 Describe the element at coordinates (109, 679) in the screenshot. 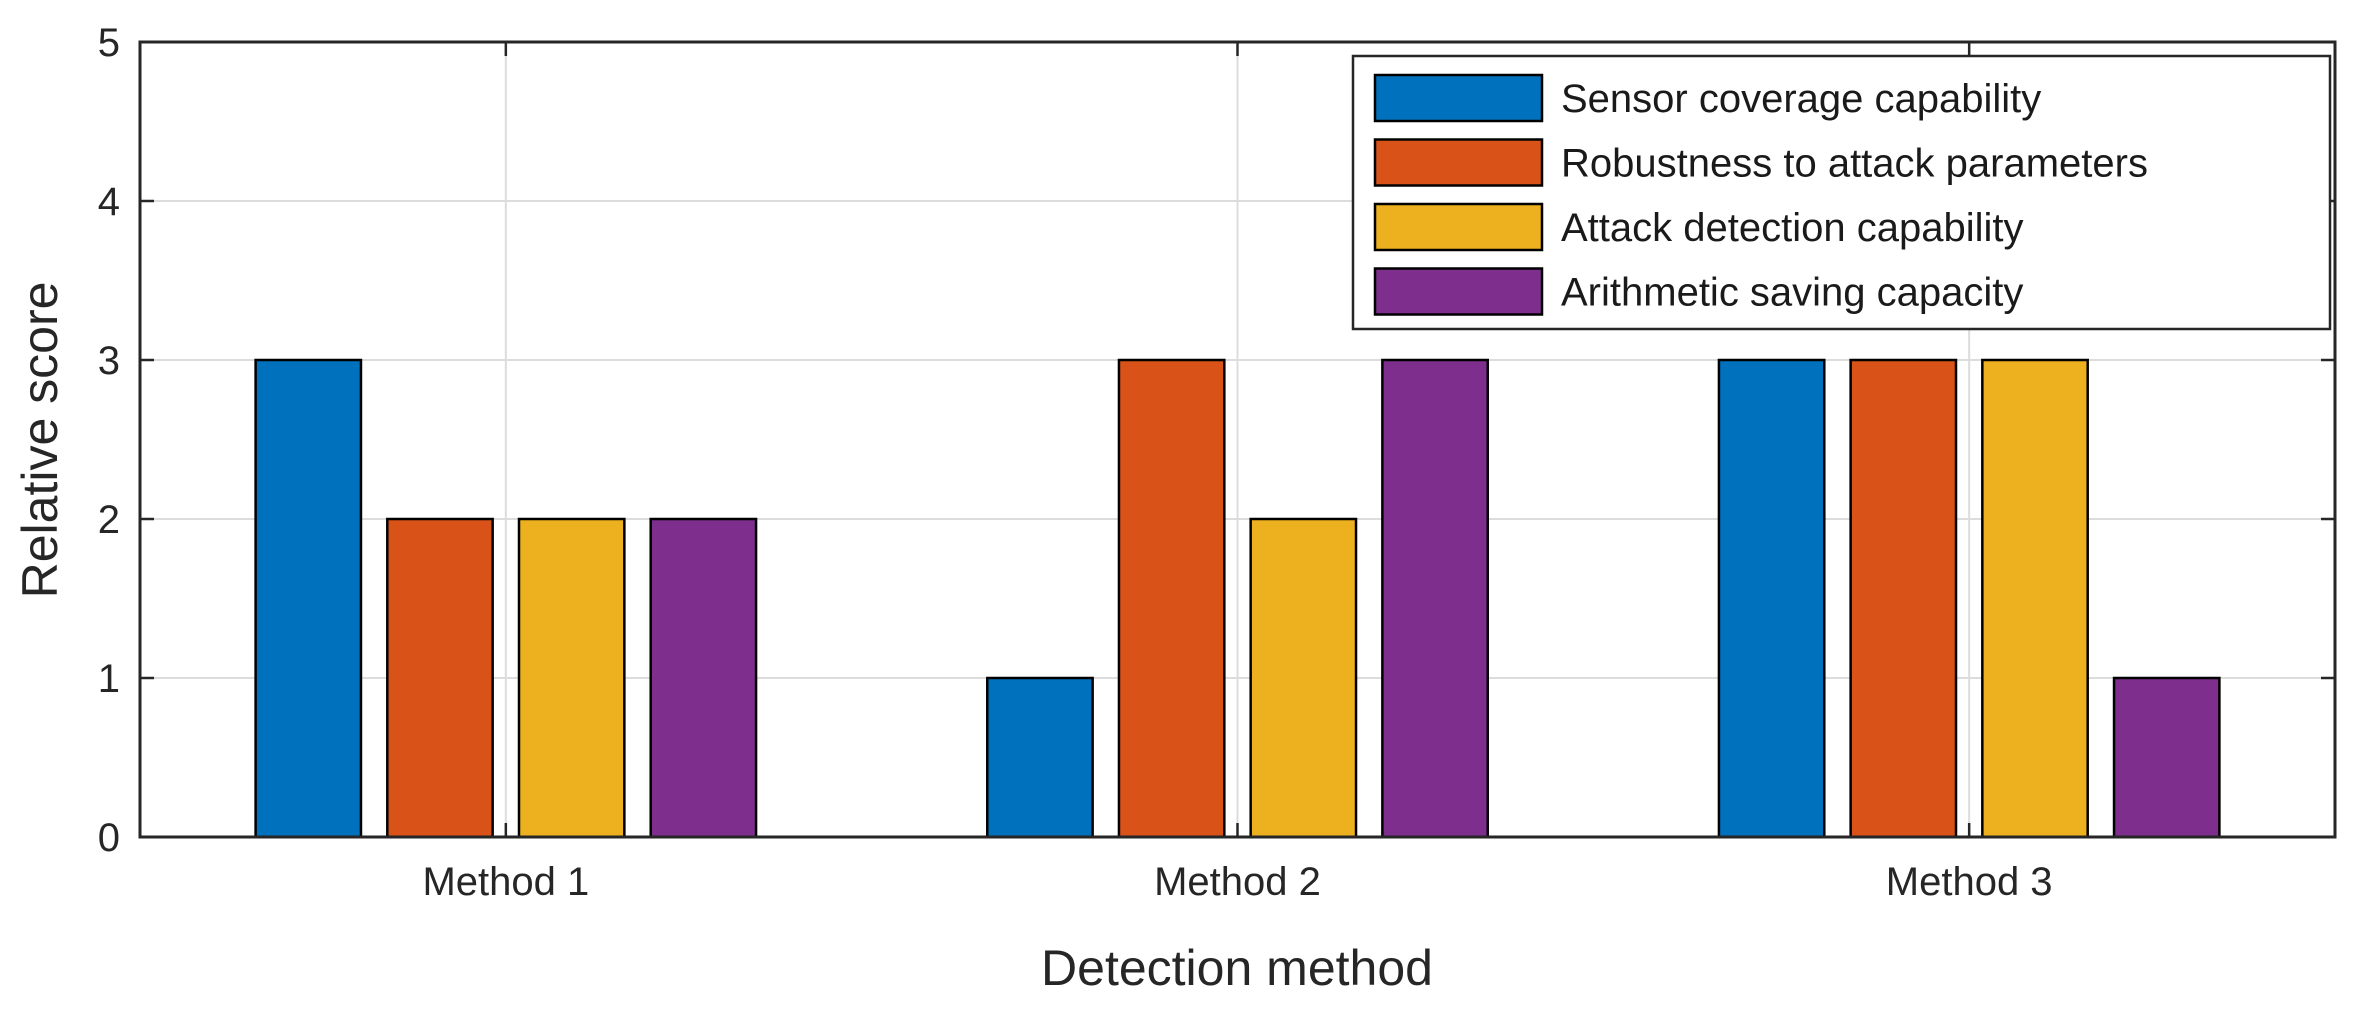

I see `y-tick-label: 1` at that location.